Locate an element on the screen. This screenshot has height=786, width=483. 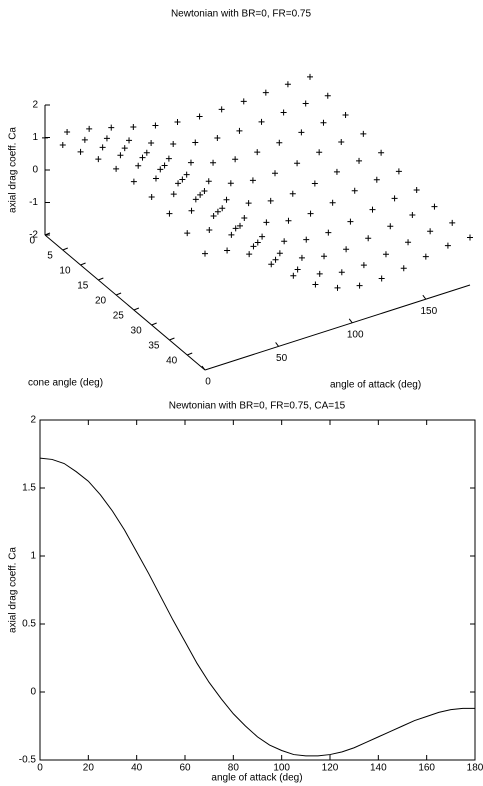
x-tick-label: 20 is located at coordinates (89, 768).